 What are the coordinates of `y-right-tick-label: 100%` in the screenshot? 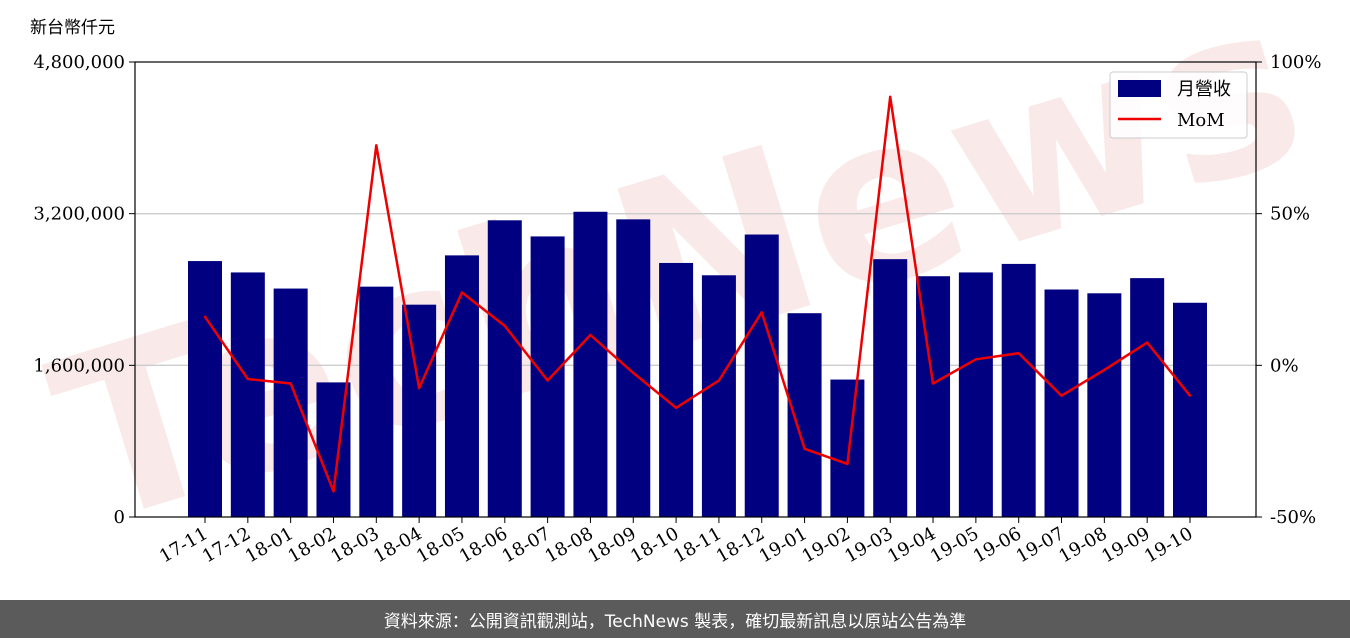 It's located at (1295, 62).